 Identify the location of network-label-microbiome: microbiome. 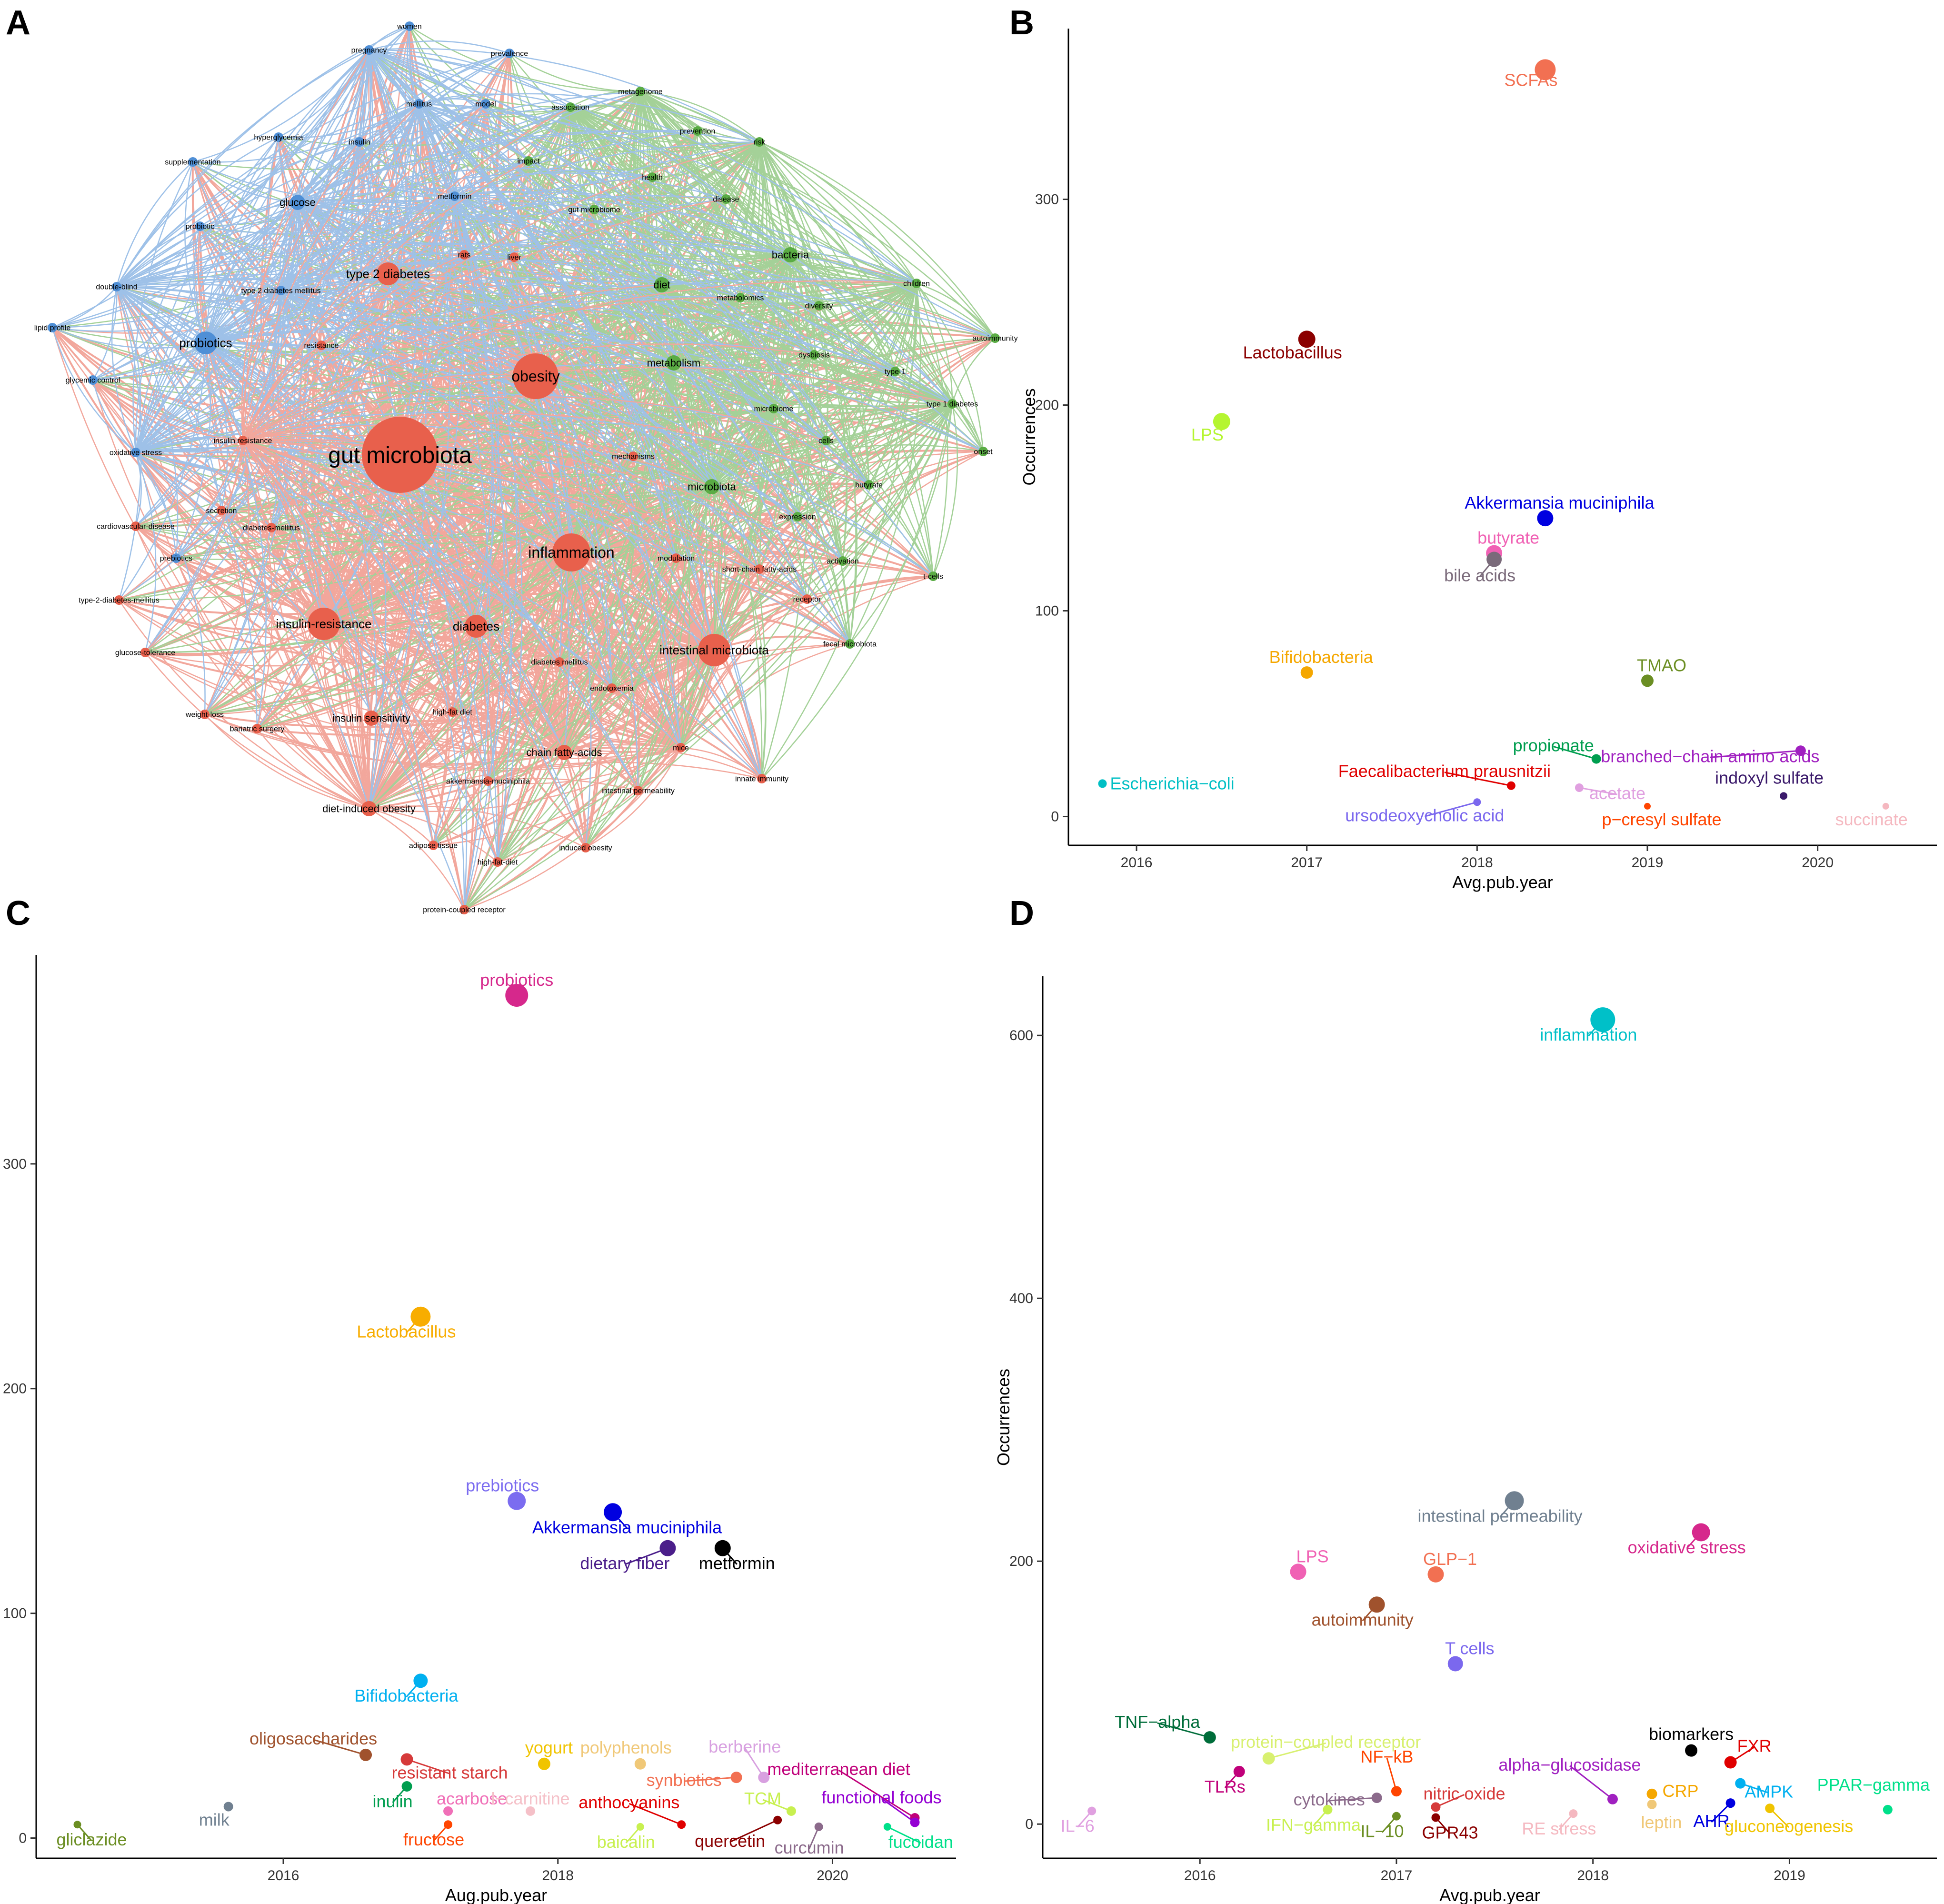
(774, 409).